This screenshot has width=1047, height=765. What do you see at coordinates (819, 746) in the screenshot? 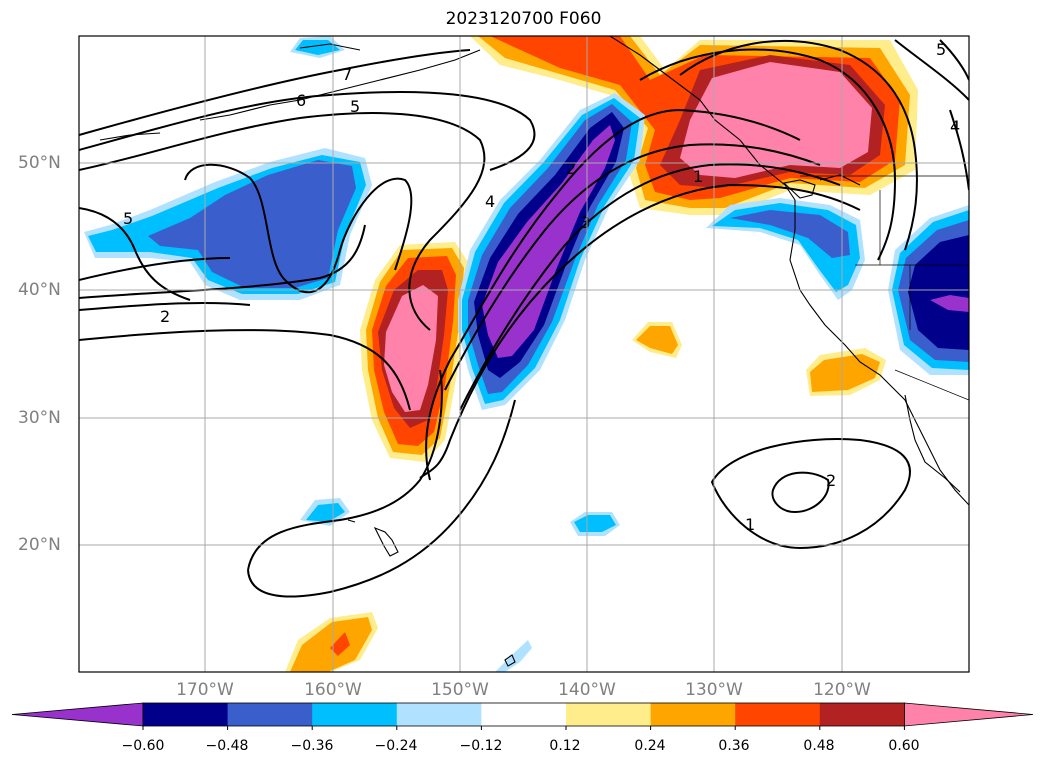
I see `colorbar-tick: 0.48` at bounding box center [819, 746].